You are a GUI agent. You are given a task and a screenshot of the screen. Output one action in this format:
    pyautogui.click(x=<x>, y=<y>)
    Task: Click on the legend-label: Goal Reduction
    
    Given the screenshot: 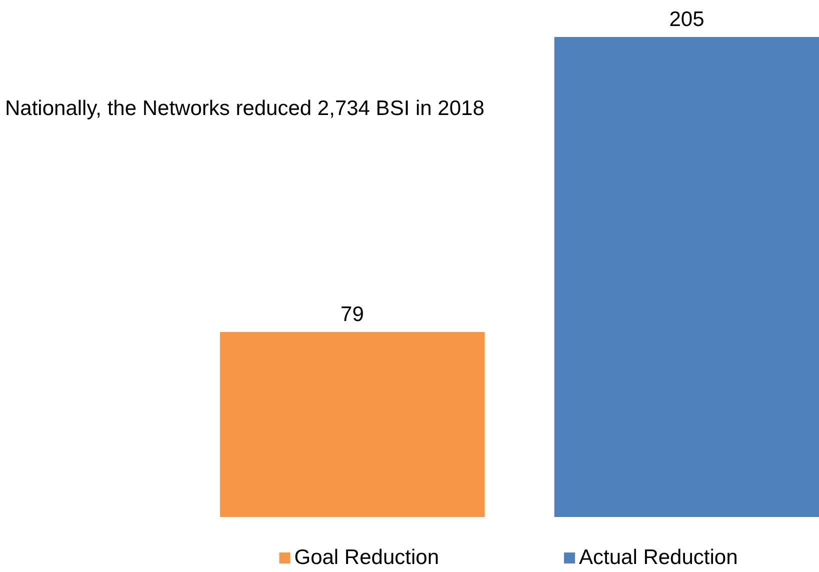 What is the action you would take?
    pyautogui.click(x=367, y=557)
    